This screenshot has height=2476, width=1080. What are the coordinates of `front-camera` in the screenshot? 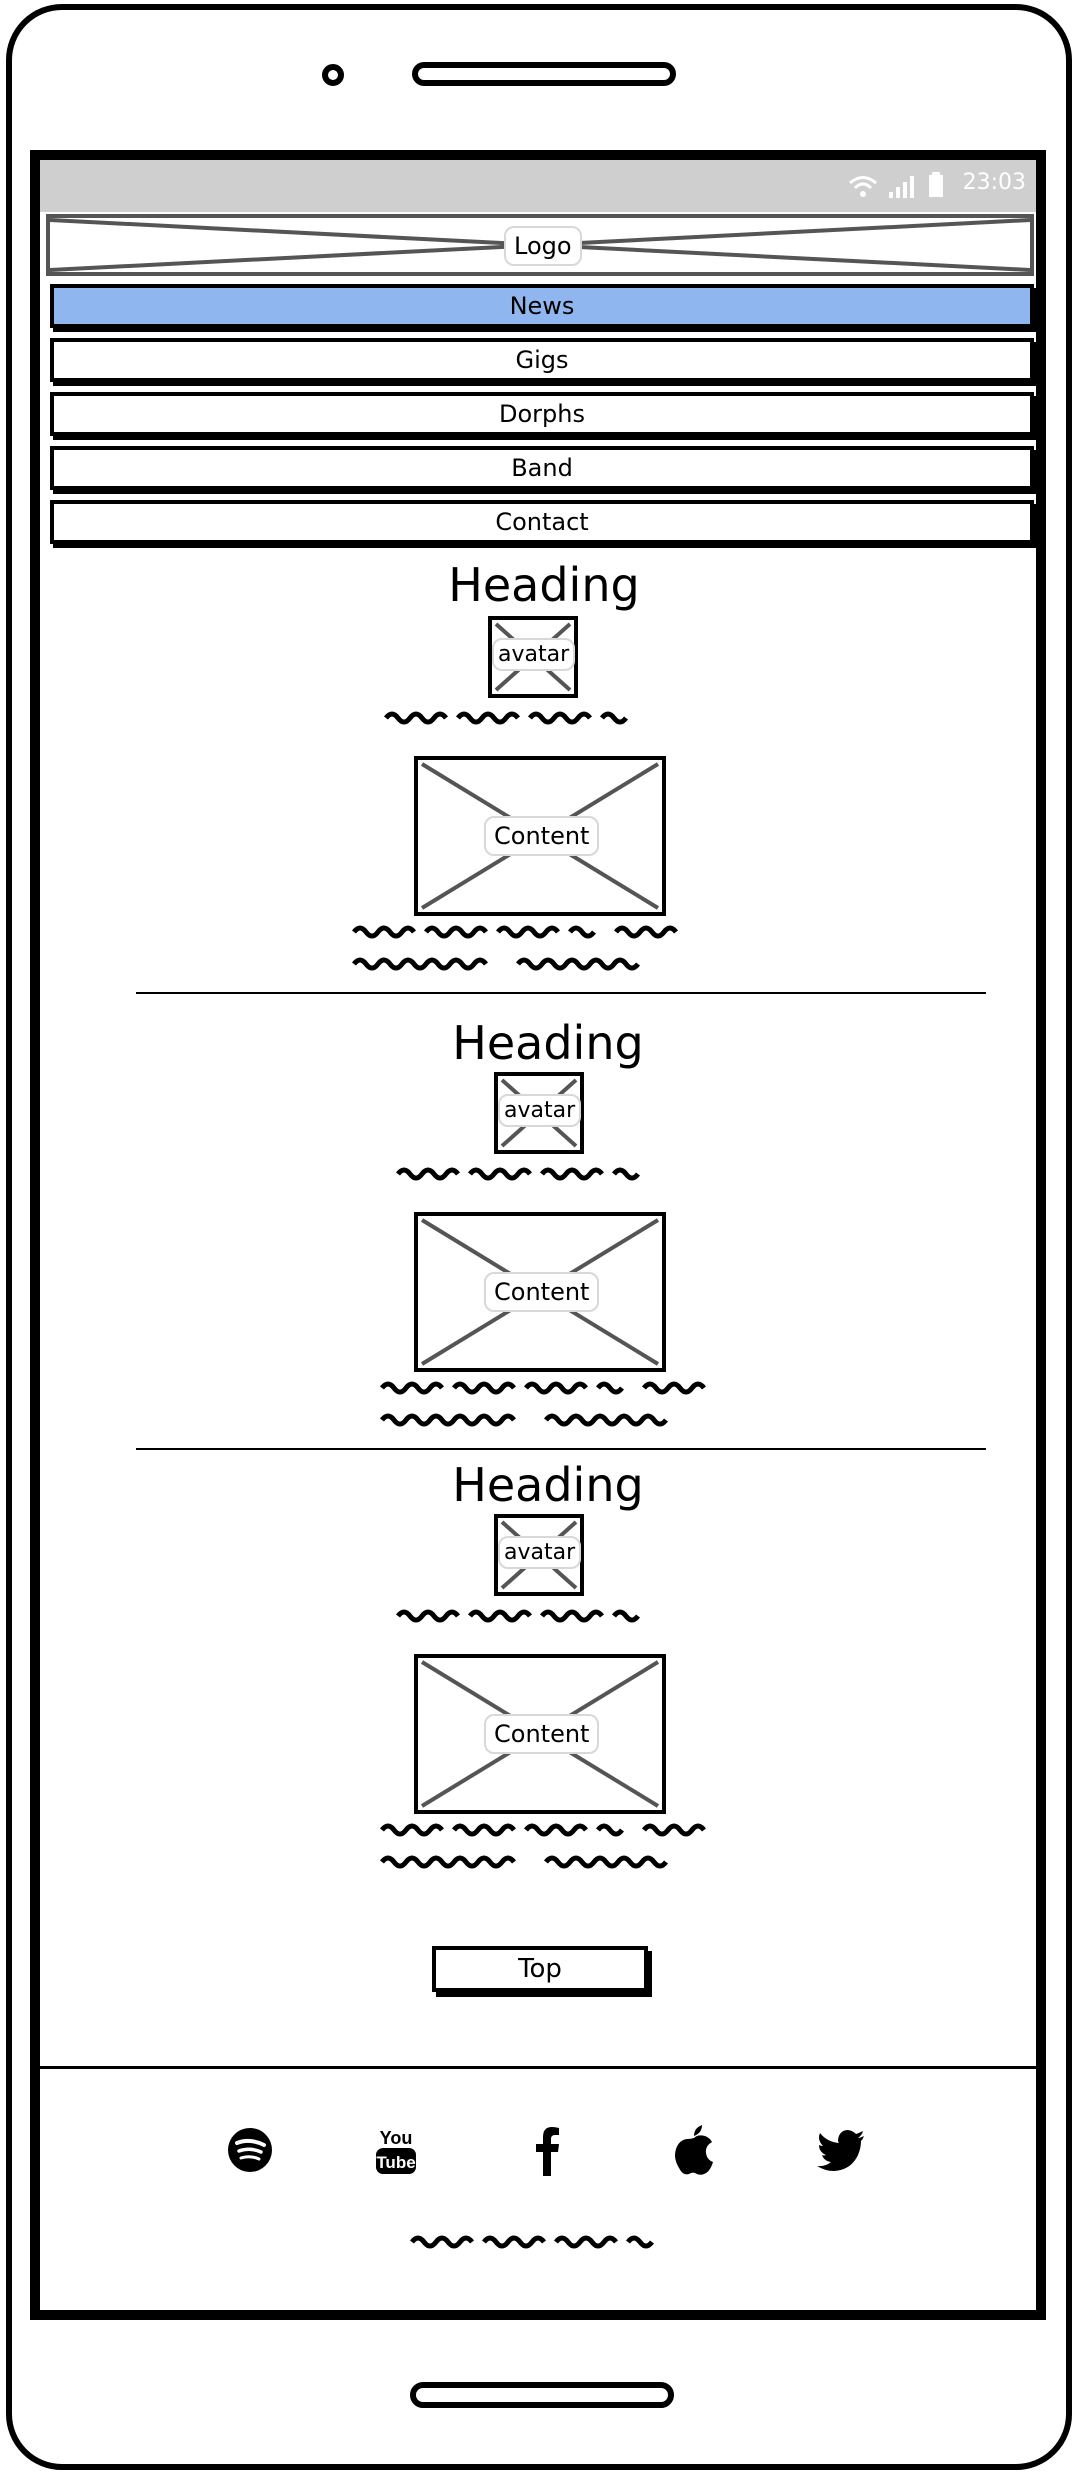 It's located at (333, 75).